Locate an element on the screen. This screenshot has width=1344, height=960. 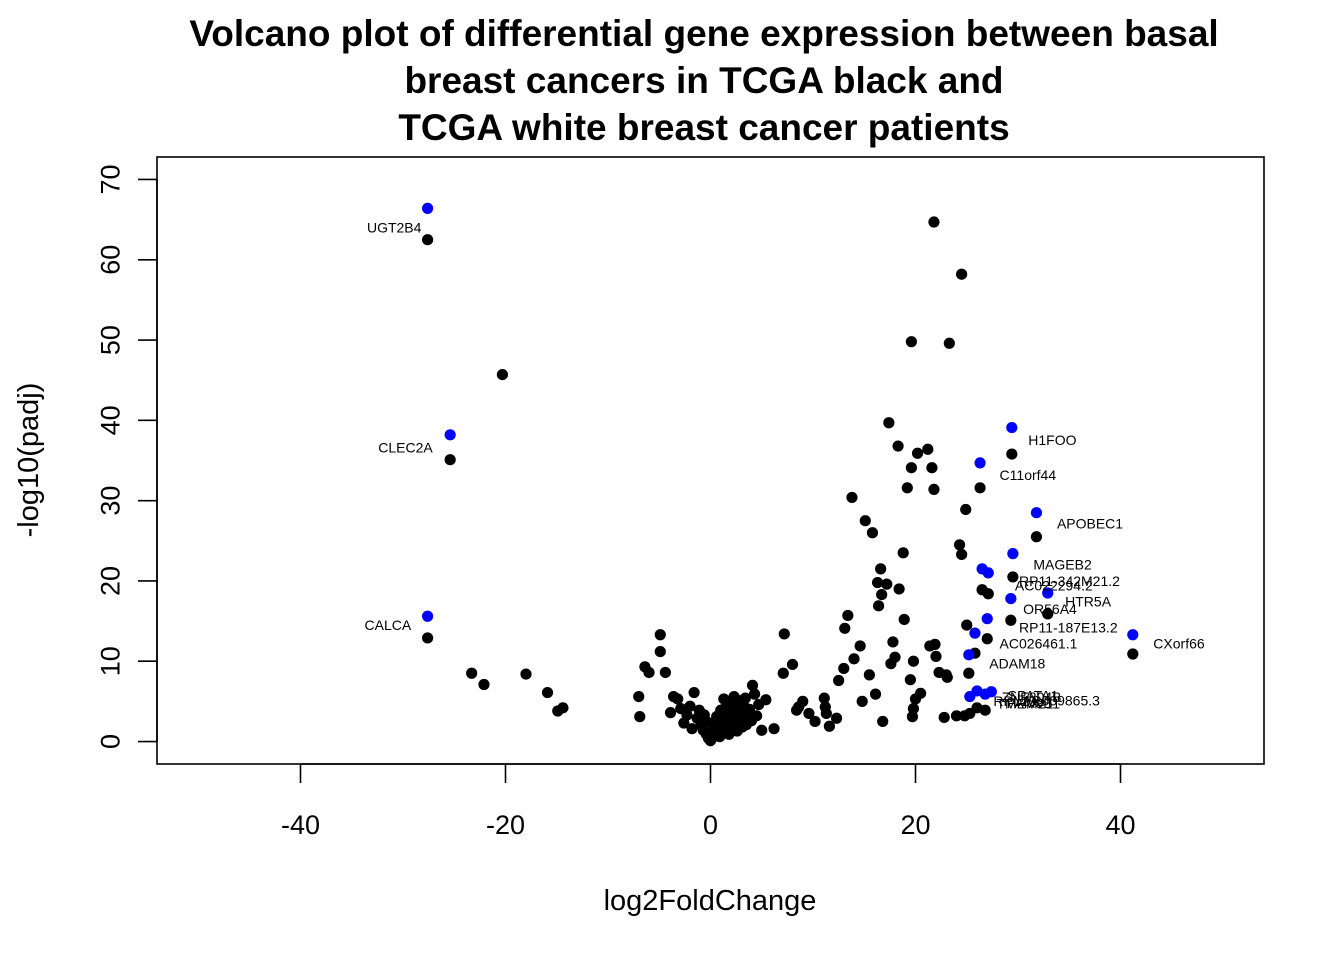
x-tick-label: -20 is located at coordinates (505, 825).